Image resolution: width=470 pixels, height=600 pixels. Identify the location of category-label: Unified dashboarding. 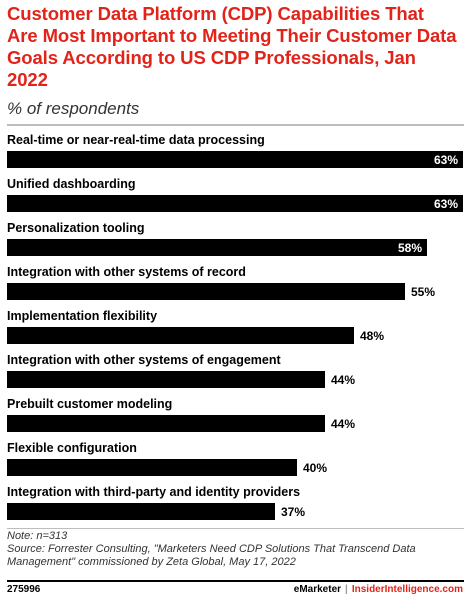
(71, 184).